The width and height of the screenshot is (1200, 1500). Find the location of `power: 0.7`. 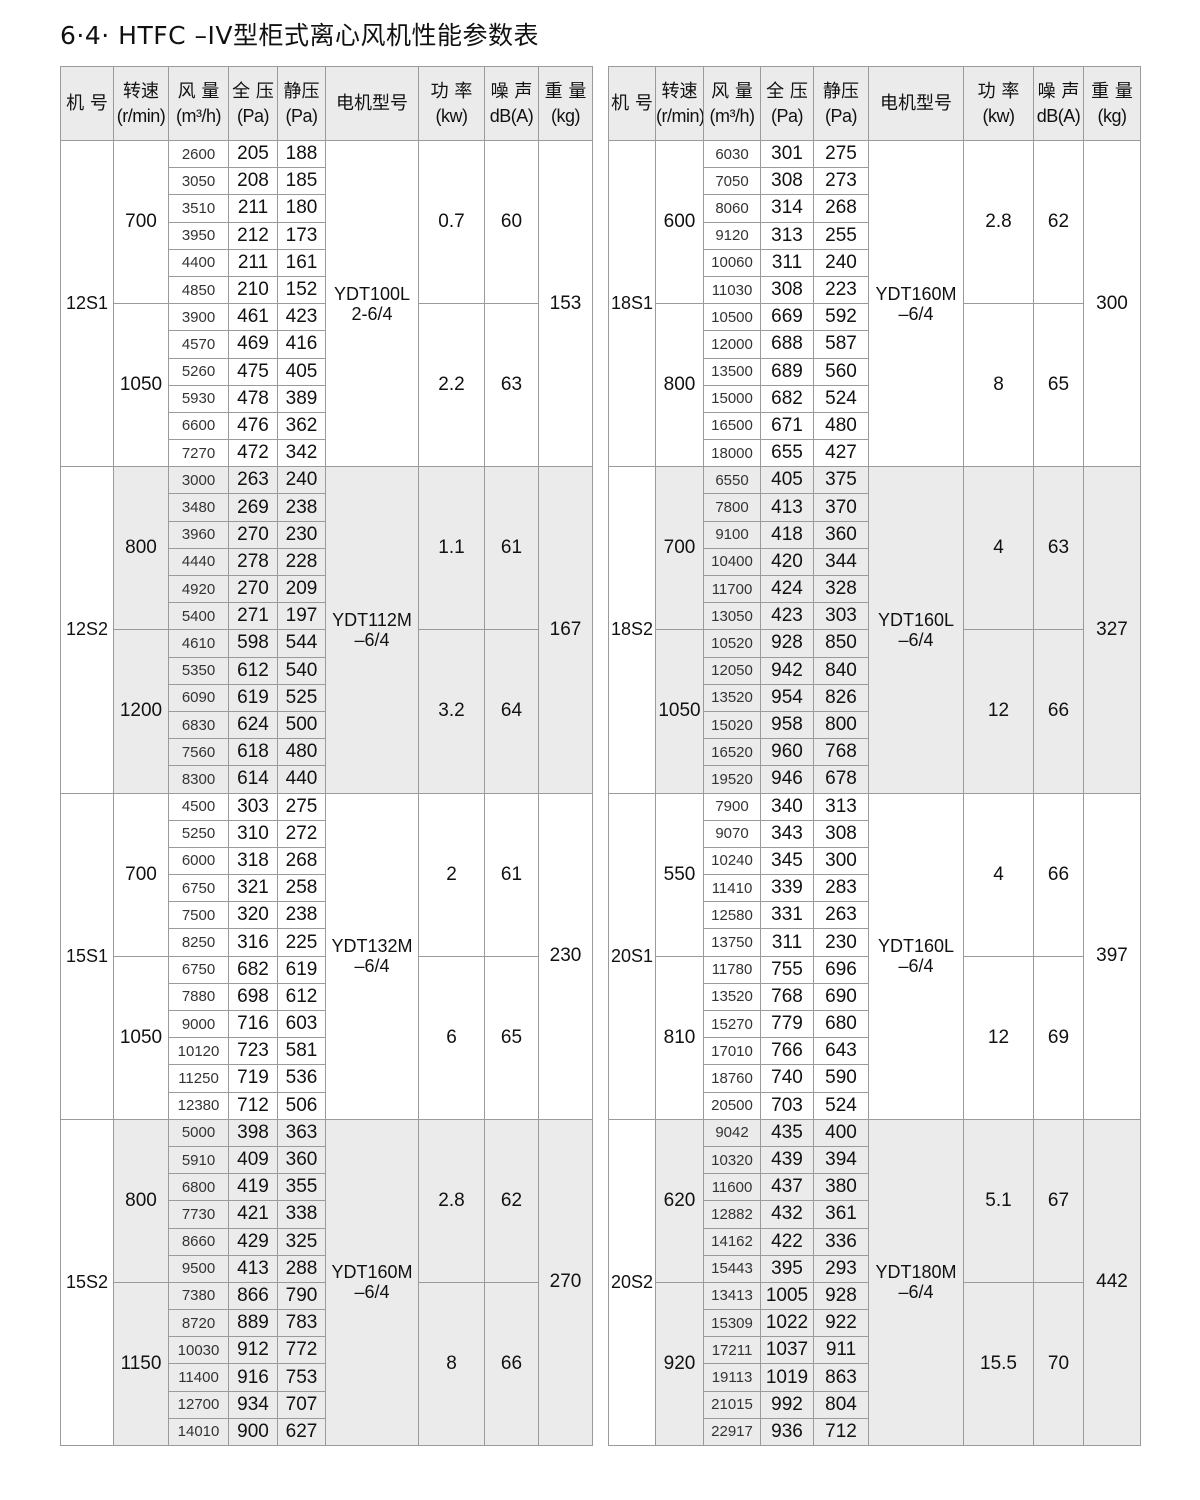

power: 0.7 is located at coordinates (451, 222).